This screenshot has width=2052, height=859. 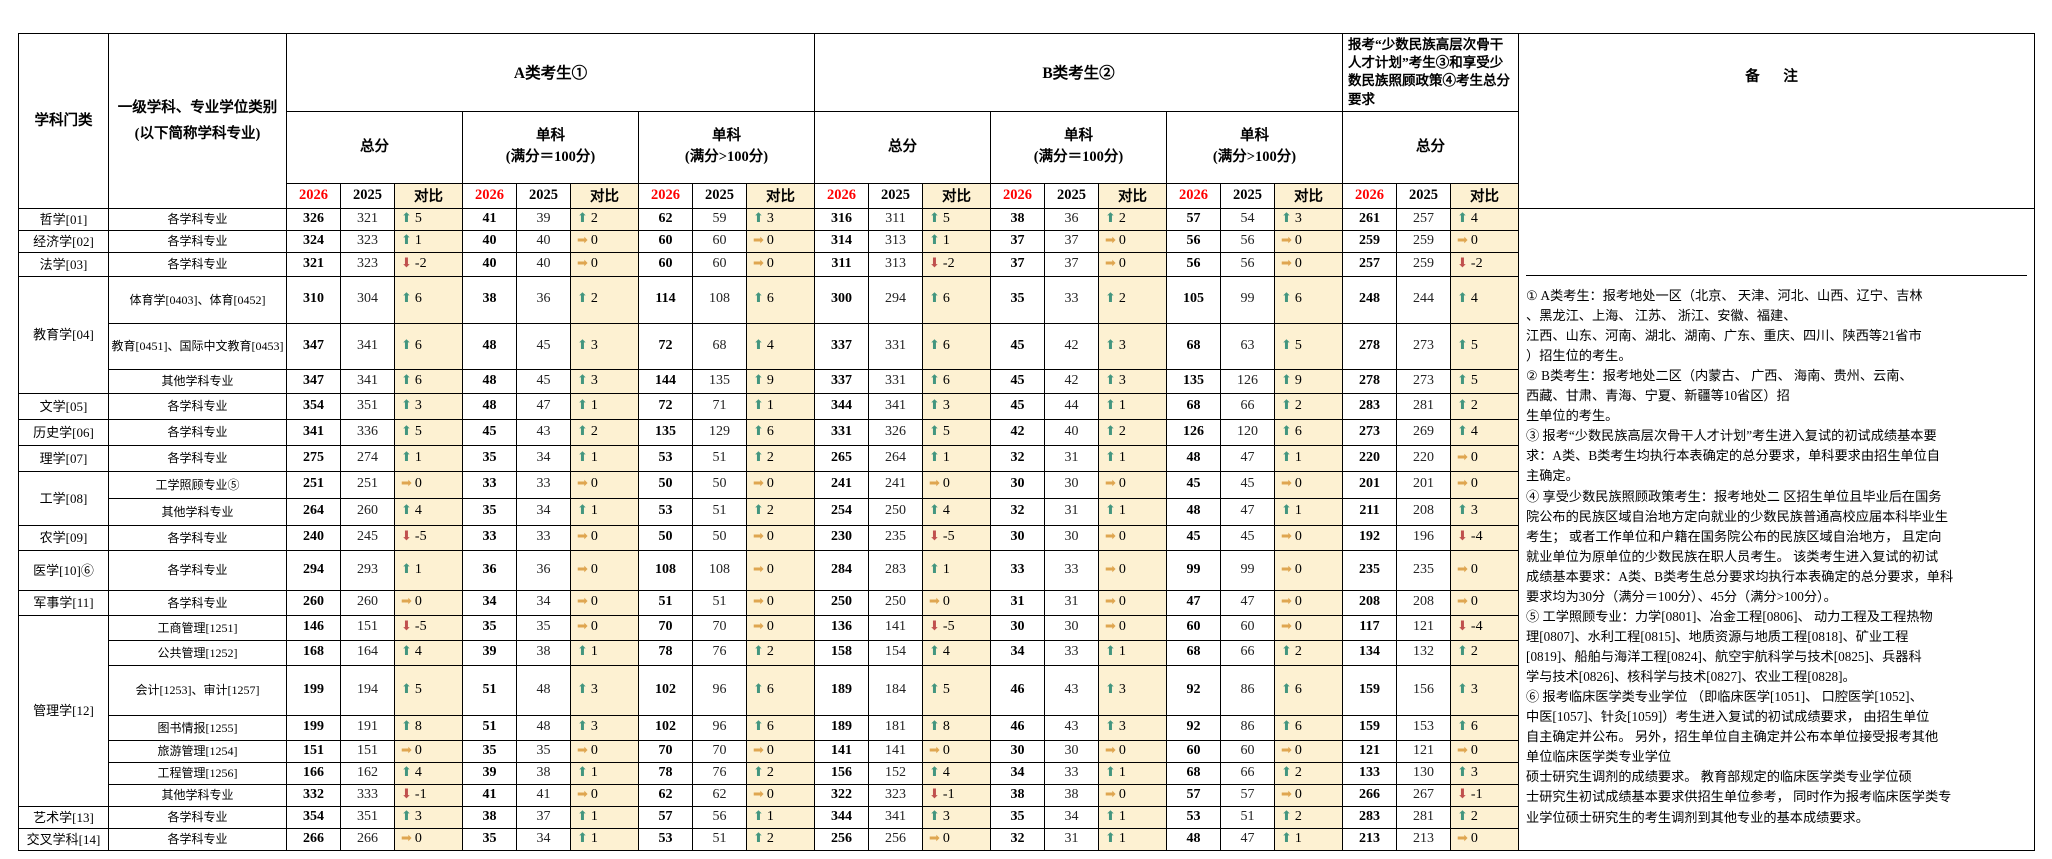 I want to click on score-2026-cell: 354, so click(x=313, y=817).